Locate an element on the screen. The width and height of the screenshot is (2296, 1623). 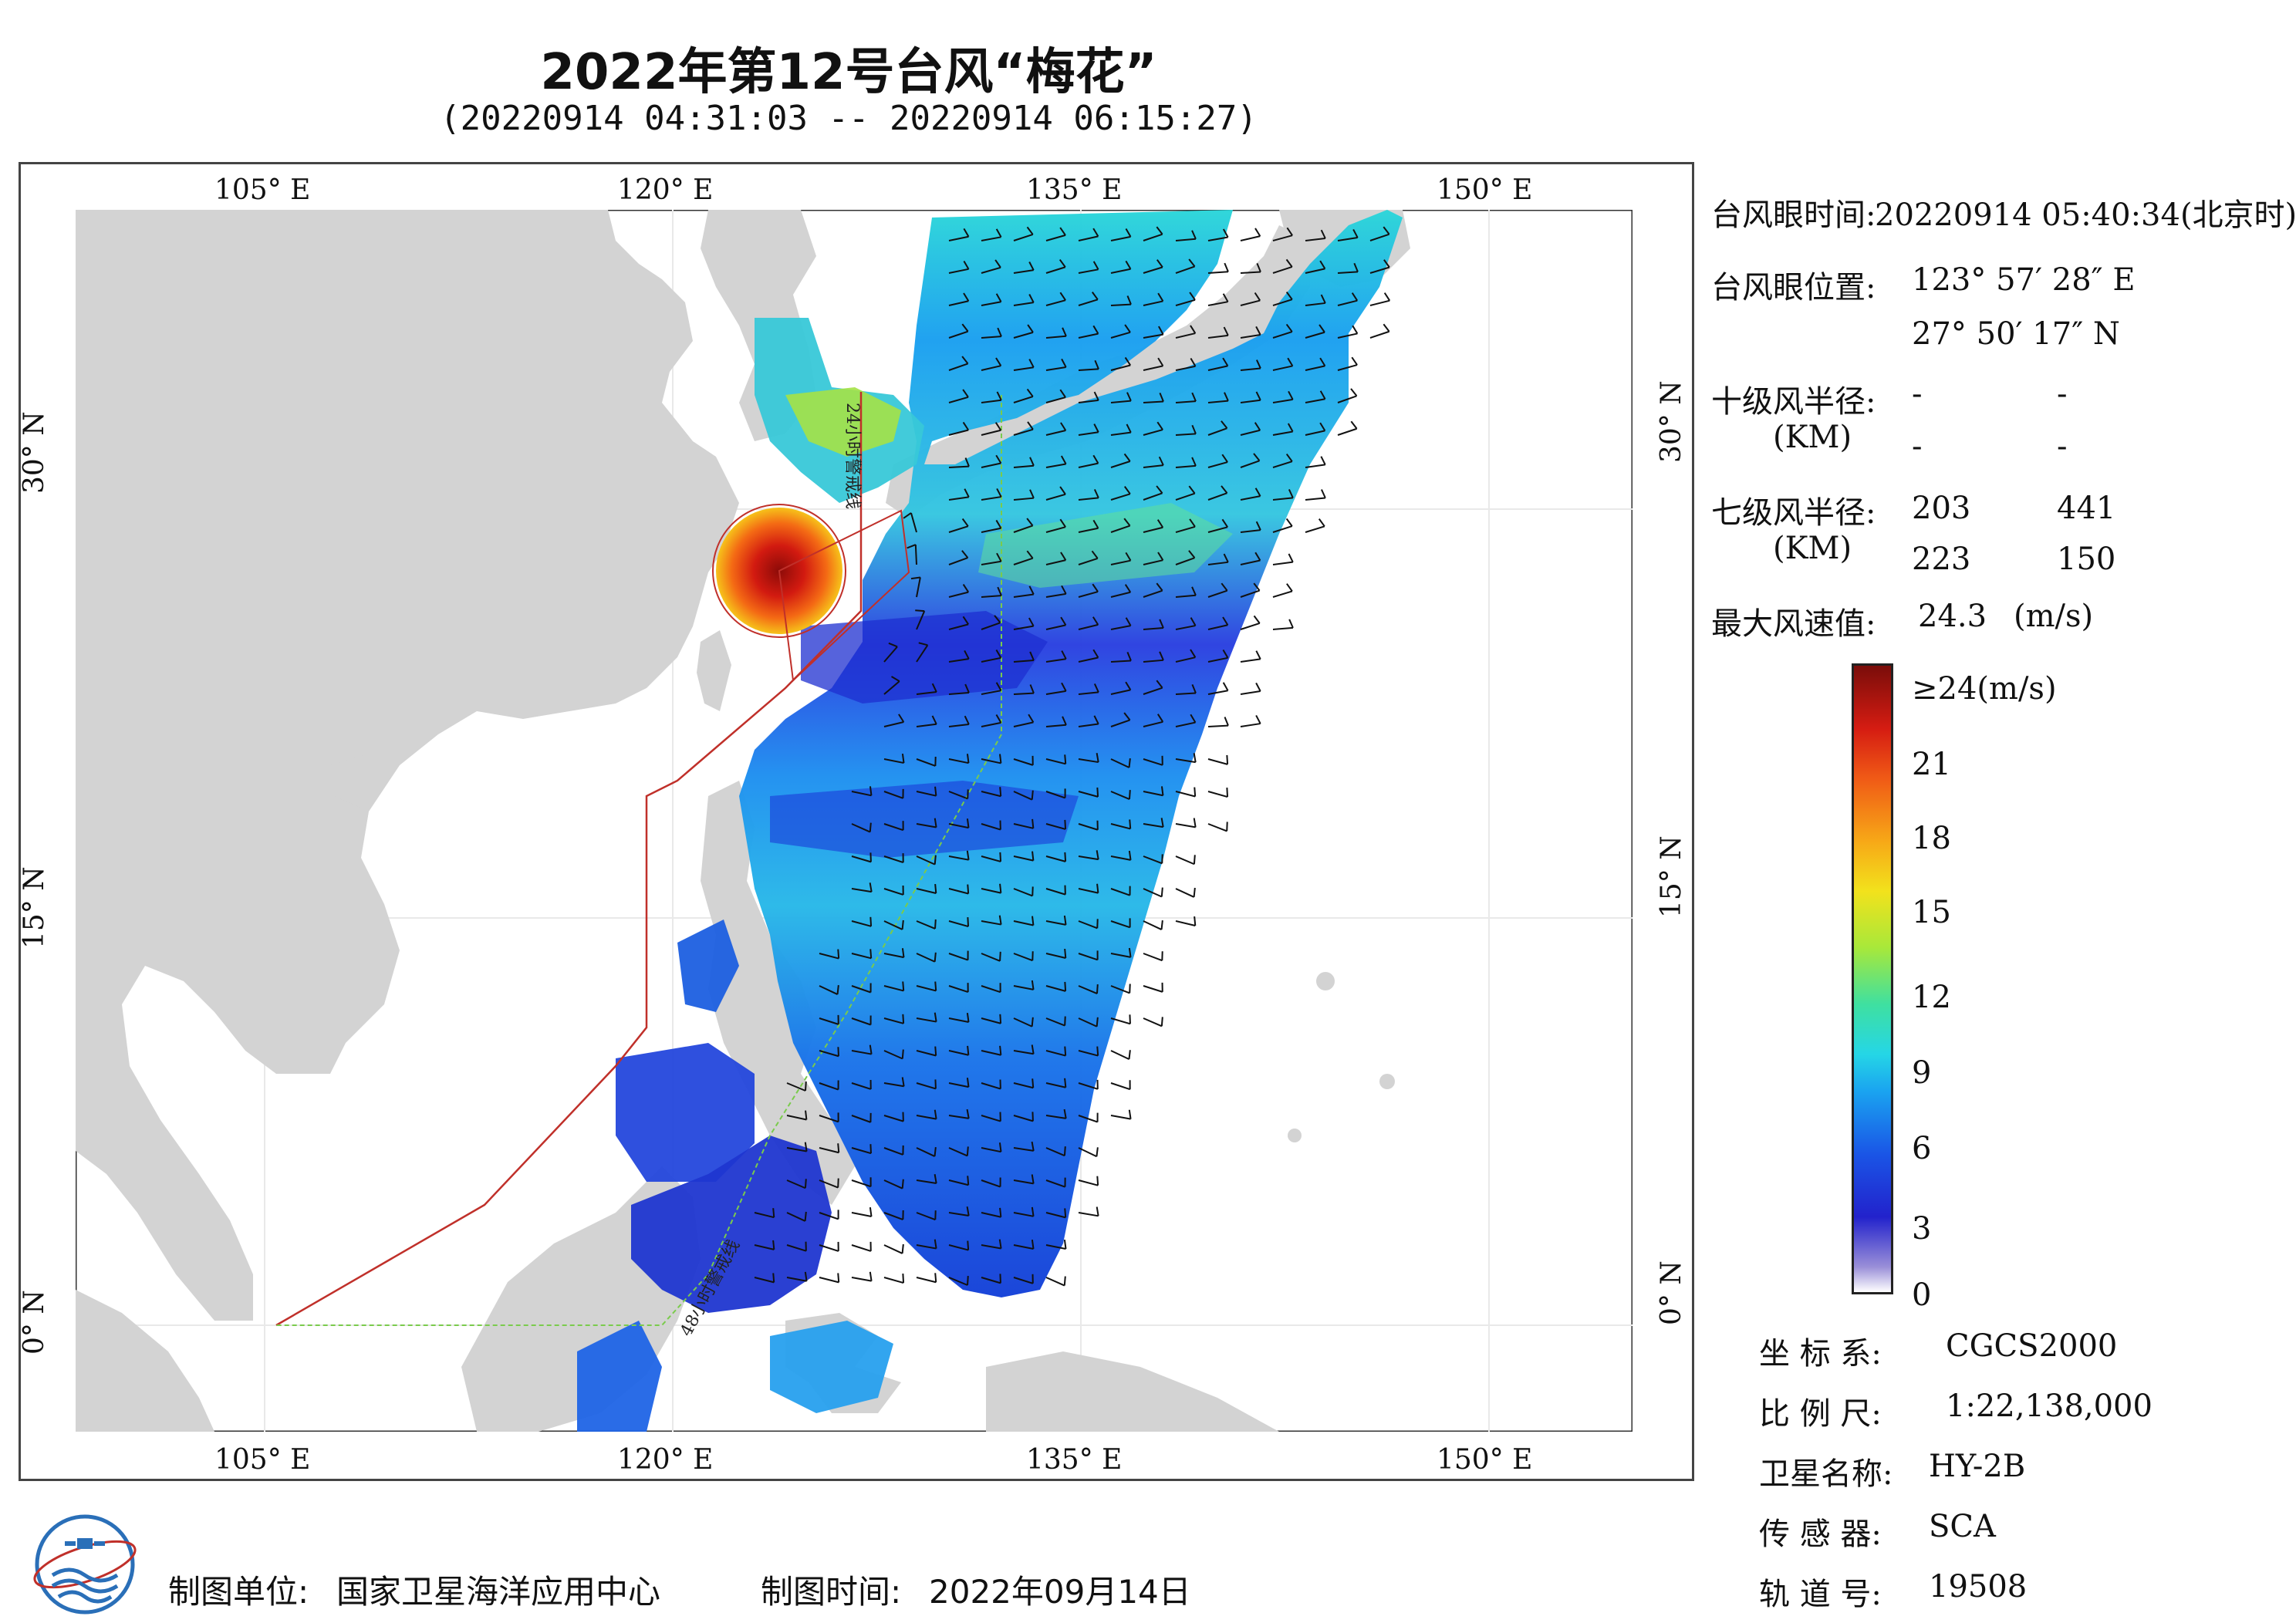
land-sumatra is located at coordinates (145, 1361).